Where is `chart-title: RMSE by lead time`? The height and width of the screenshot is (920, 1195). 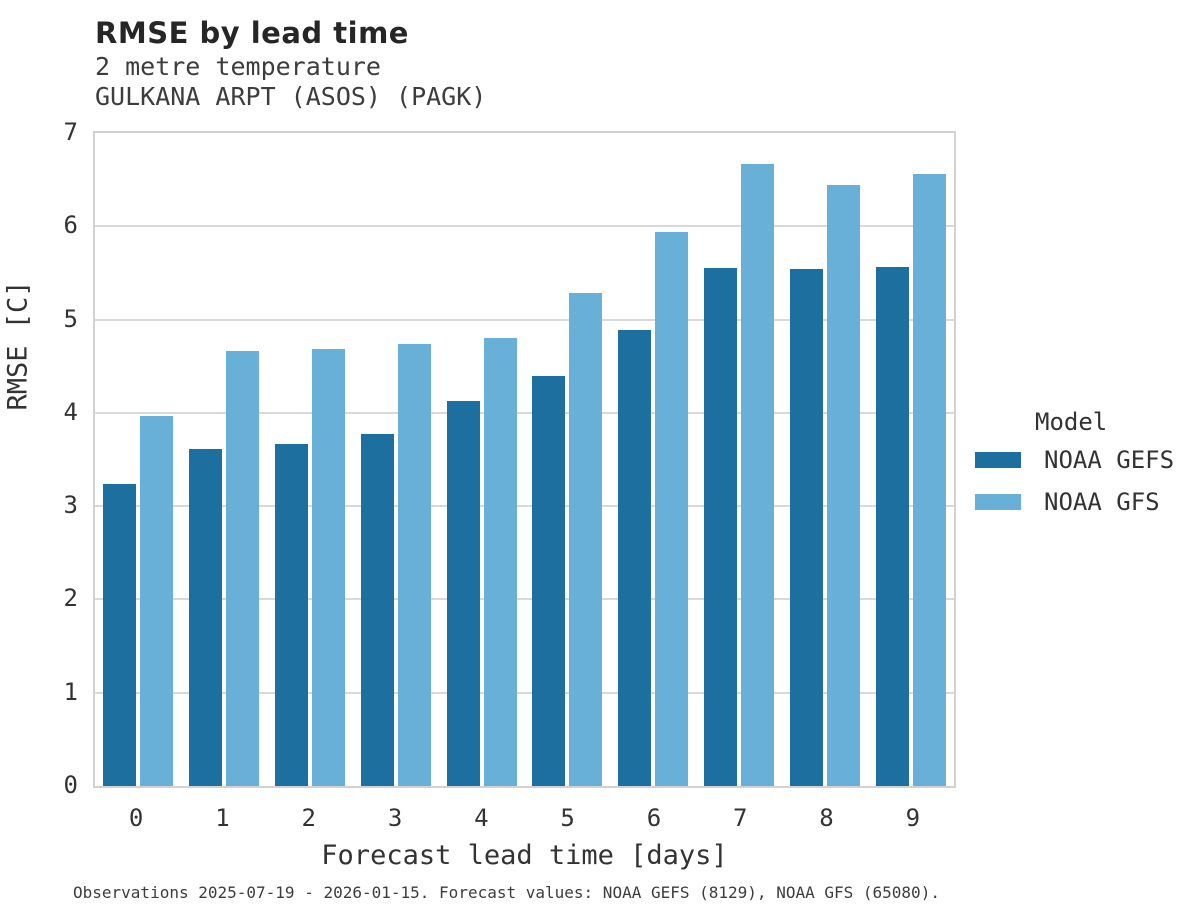 chart-title: RMSE by lead time is located at coordinates (252, 33).